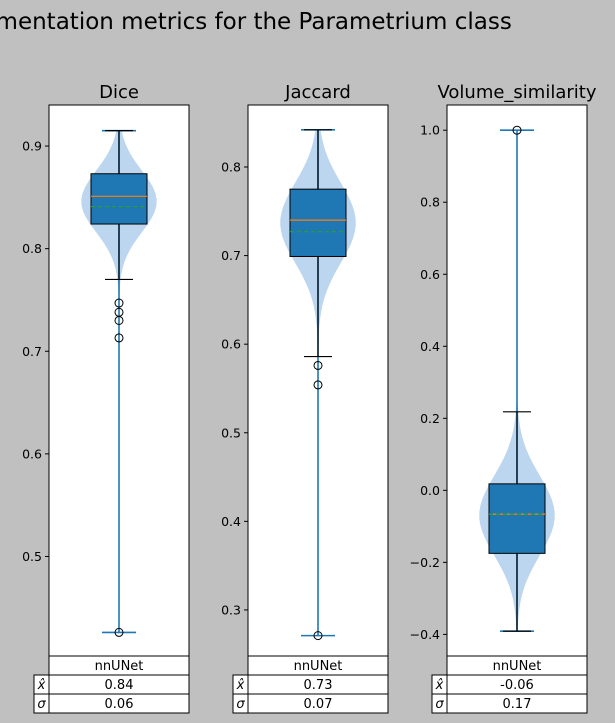  What do you see at coordinates (119, 685) in the screenshot?
I see `table-mean-value: 0.84` at bounding box center [119, 685].